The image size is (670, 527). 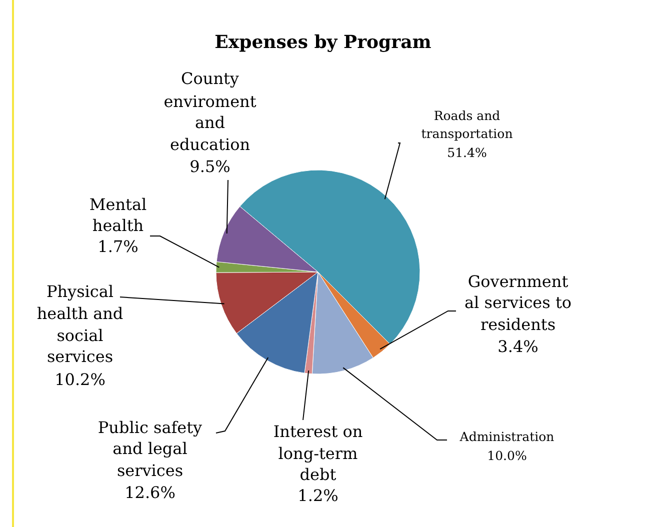 What do you see at coordinates (118, 246) in the screenshot?
I see `data-label: 1.7%` at bounding box center [118, 246].